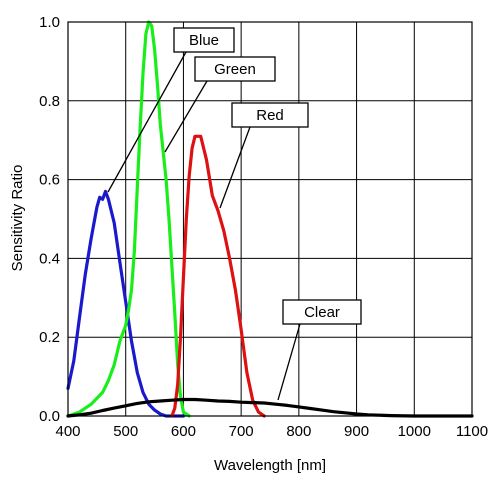 This screenshot has height=490, width=500. What do you see at coordinates (319, 350) in the screenshot?
I see `callout-clear: Clear` at bounding box center [319, 350].